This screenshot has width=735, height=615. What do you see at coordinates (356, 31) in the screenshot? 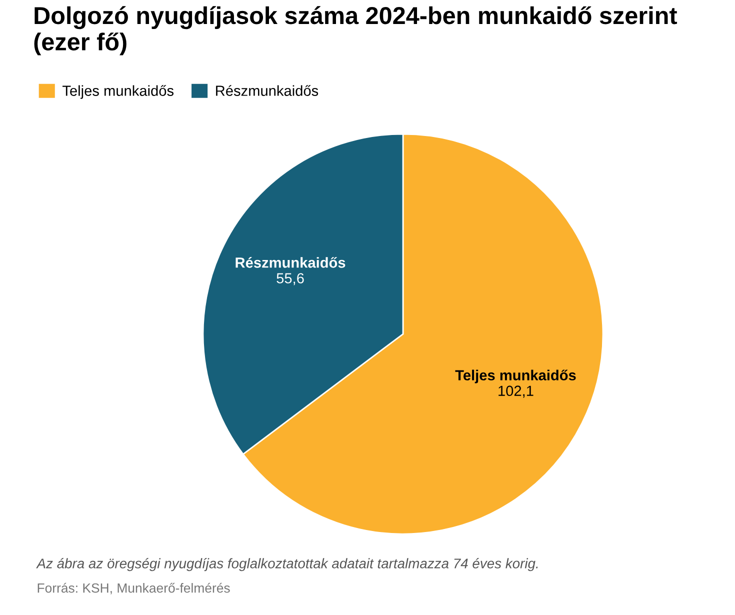
I see `chart-title: Dolgozó nyugdíjasok száma 2024-ben munkaidő szerint (ezer fő)` at bounding box center [356, 31].